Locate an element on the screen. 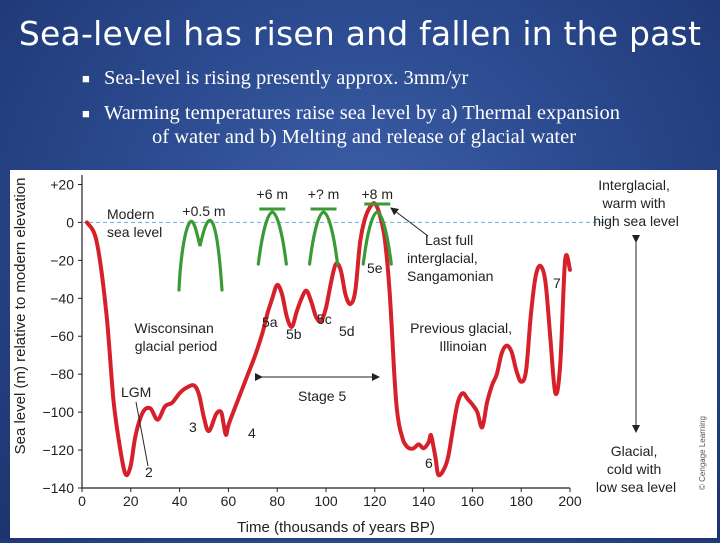 This screenshot has height=543, width=720. annotation-line: cold with is located at coordinates (634, 469).